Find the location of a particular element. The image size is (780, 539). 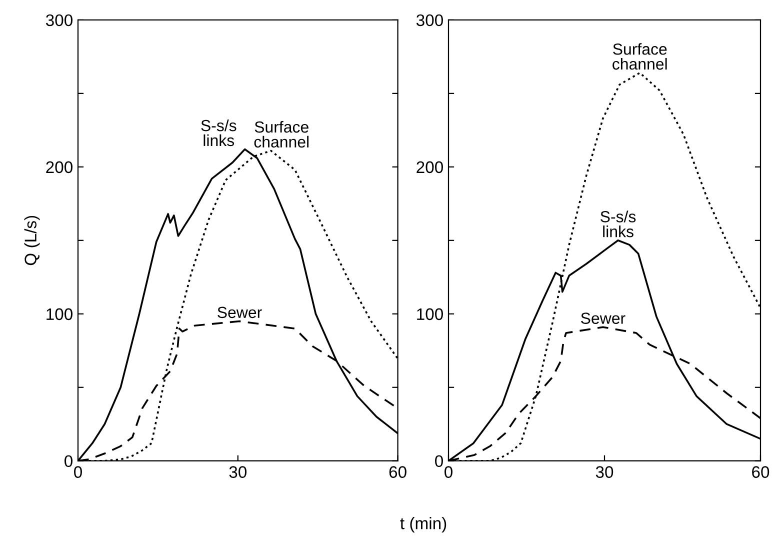

x-axis-title: t (min) is located at coordinates (423, 524).